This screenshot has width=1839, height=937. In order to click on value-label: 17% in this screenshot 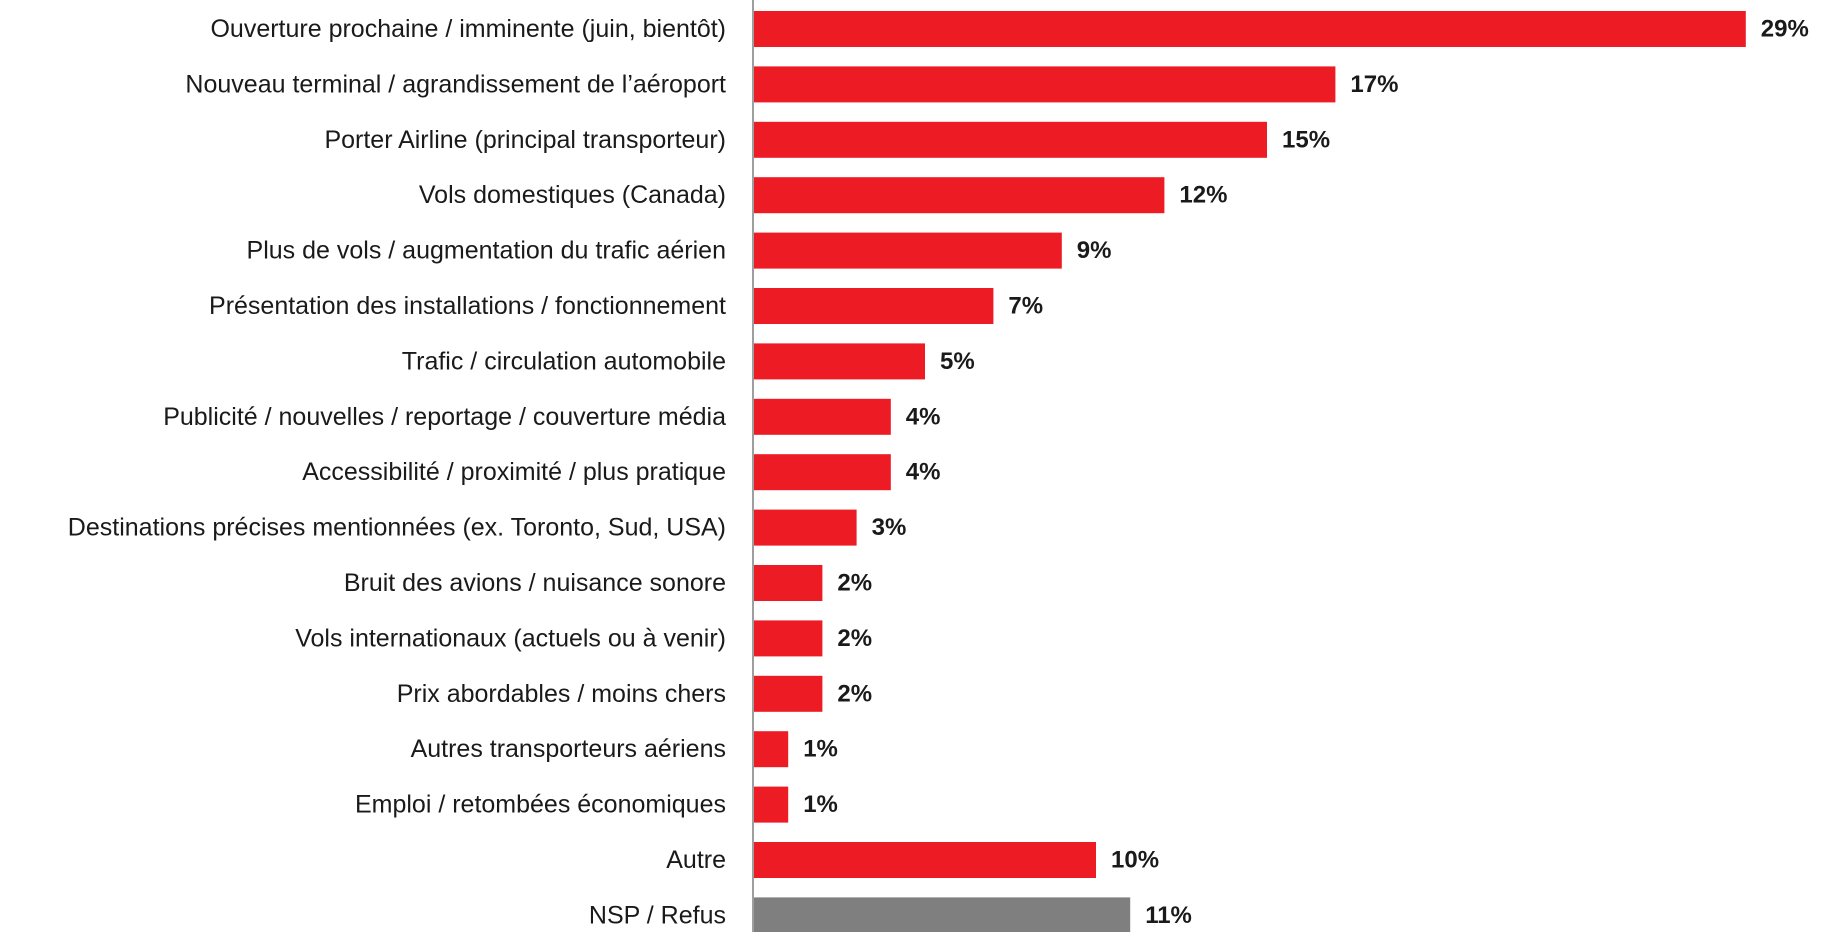, I will do `click(1374, 84)`.